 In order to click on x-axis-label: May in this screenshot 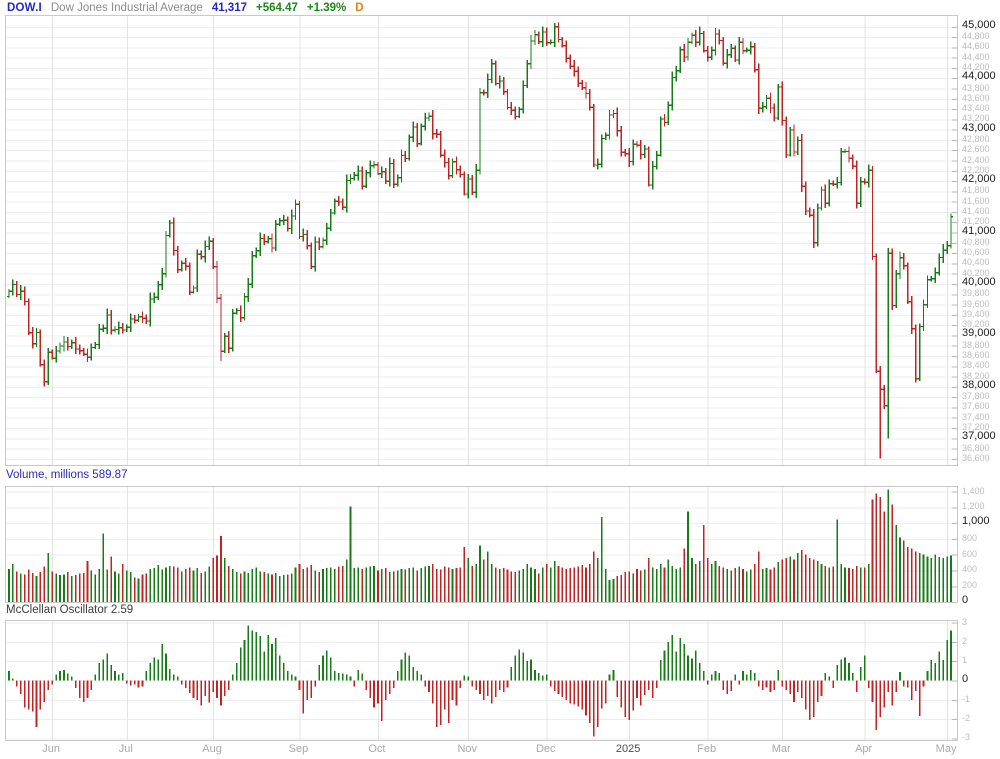, I will do `click(946, 749)`.